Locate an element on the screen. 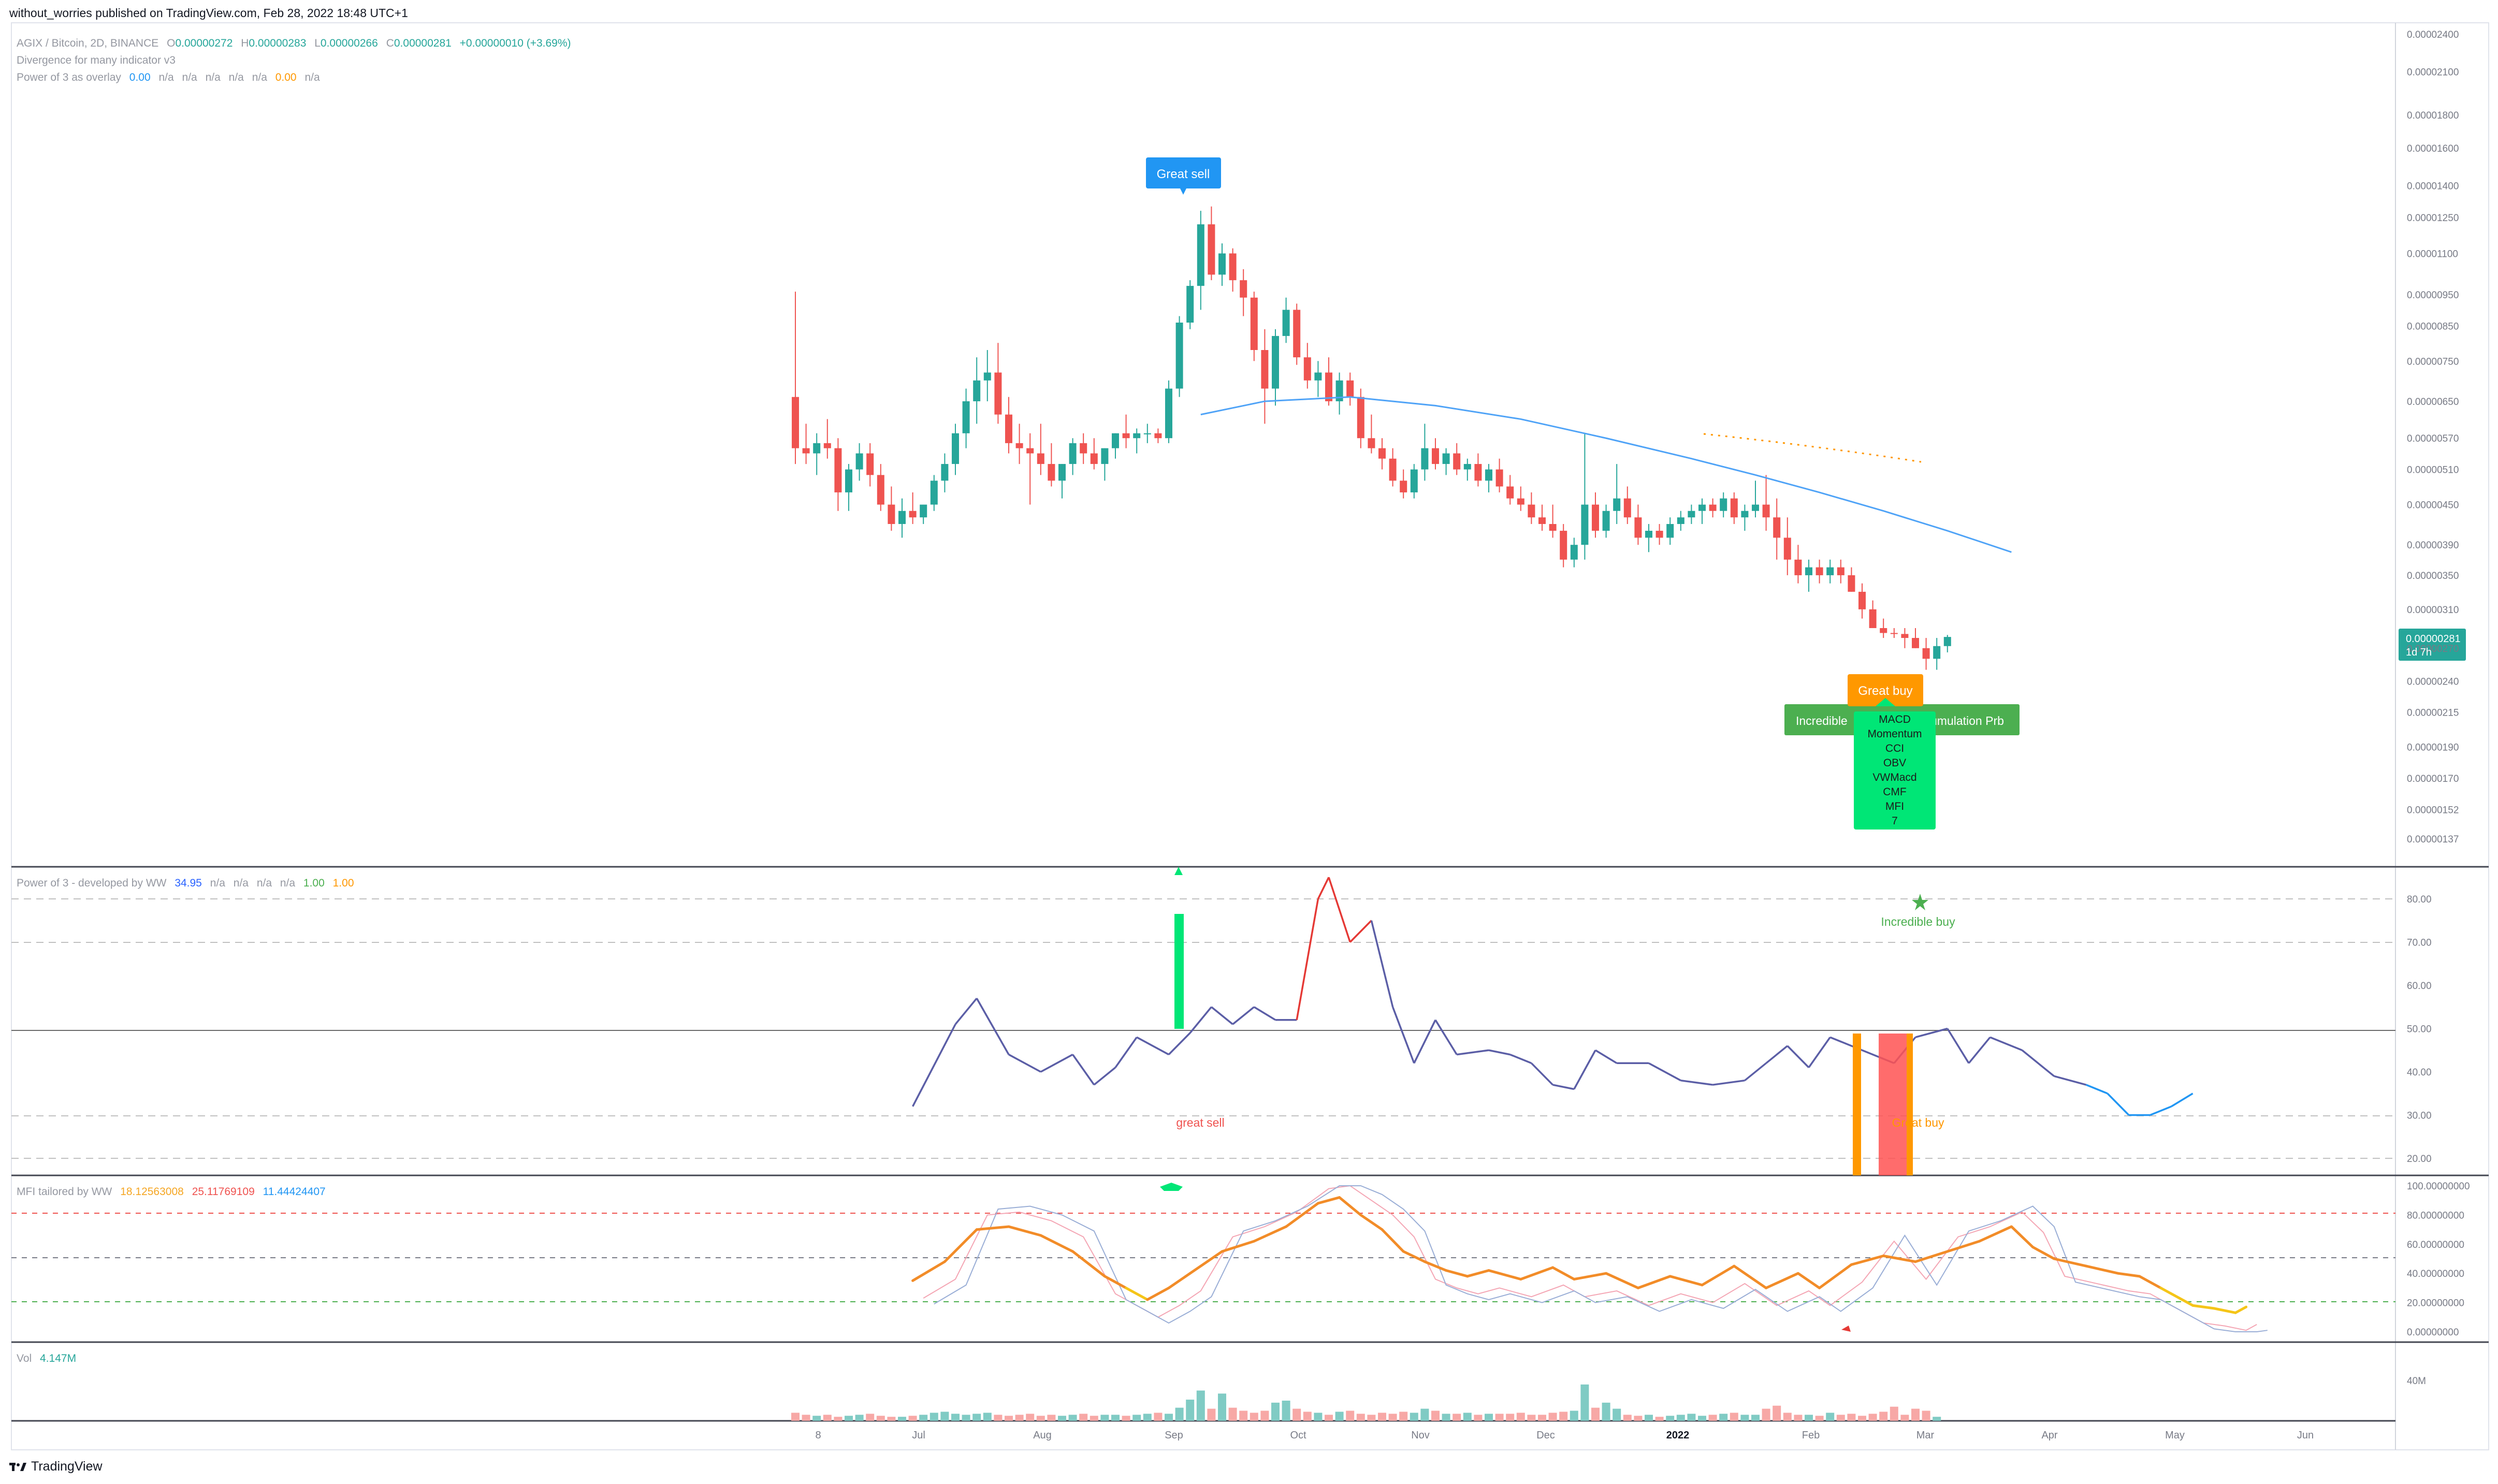 The width and height of the screenshot is (2498, 1484). mfi-indicator-name: MFI tailored by WW is located at coordinates (64, 1192).